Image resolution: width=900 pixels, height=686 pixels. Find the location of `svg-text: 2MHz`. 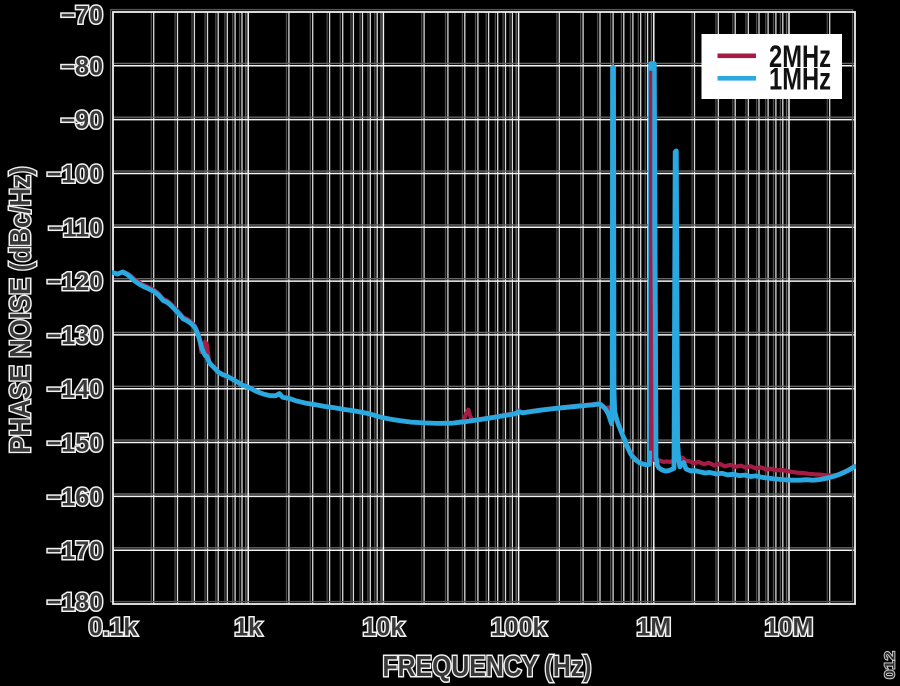

svg-text: 2MHz is located at coordinates (800, 56).